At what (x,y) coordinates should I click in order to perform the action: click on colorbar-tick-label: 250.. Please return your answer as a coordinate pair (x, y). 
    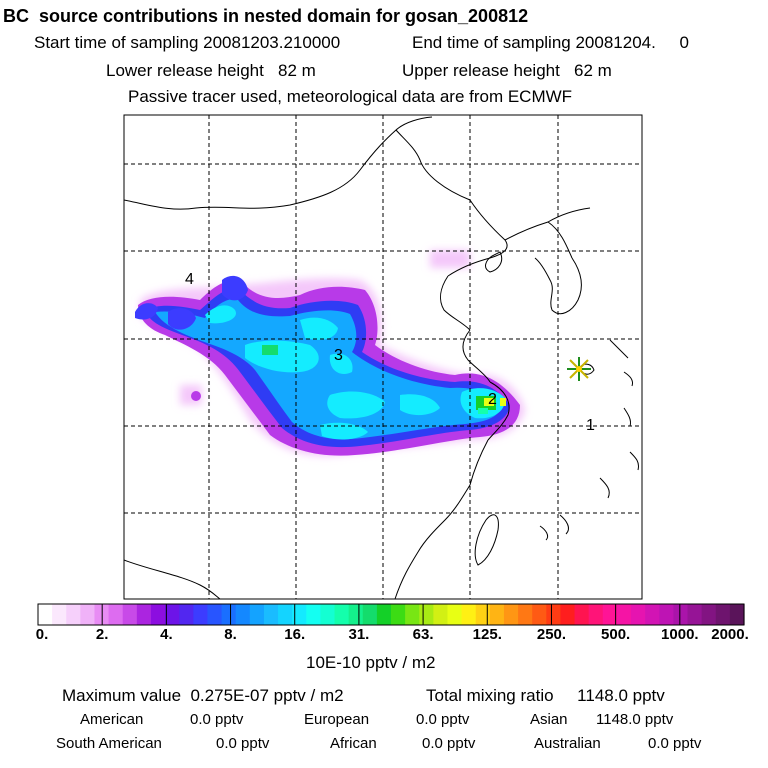
    Looking at the image, I should click on (551, 634).